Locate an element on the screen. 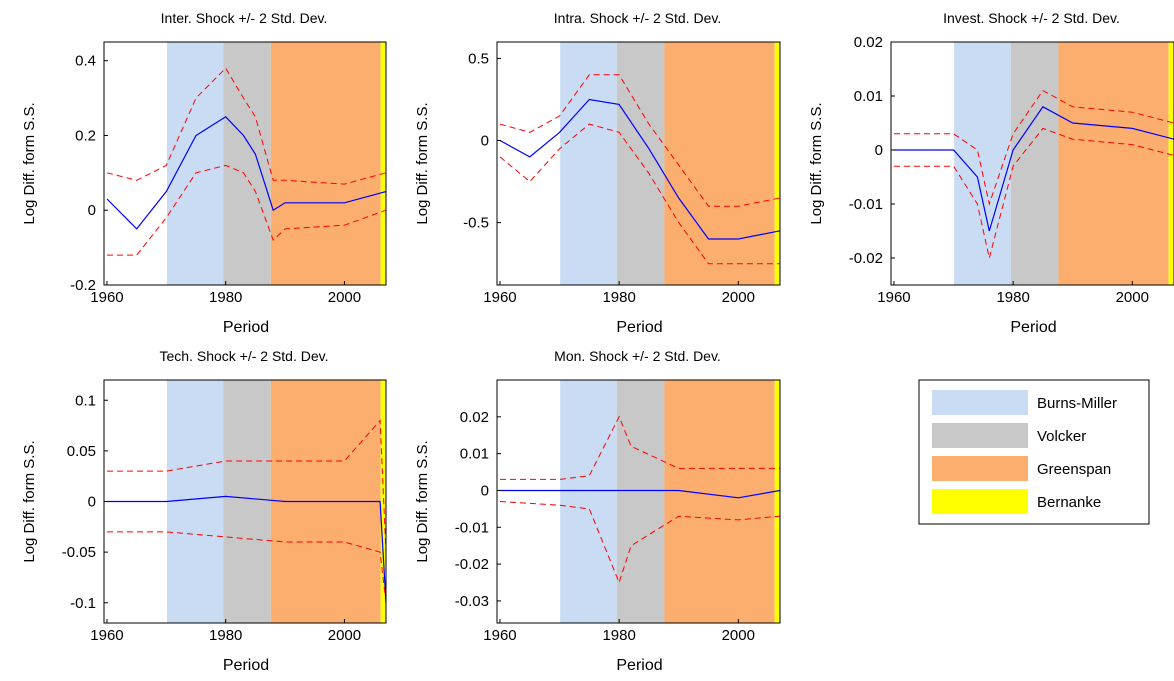 This screenshot has width=1174, height=681. y-tick-label: 0.05 is located at coordinates (81, 451).